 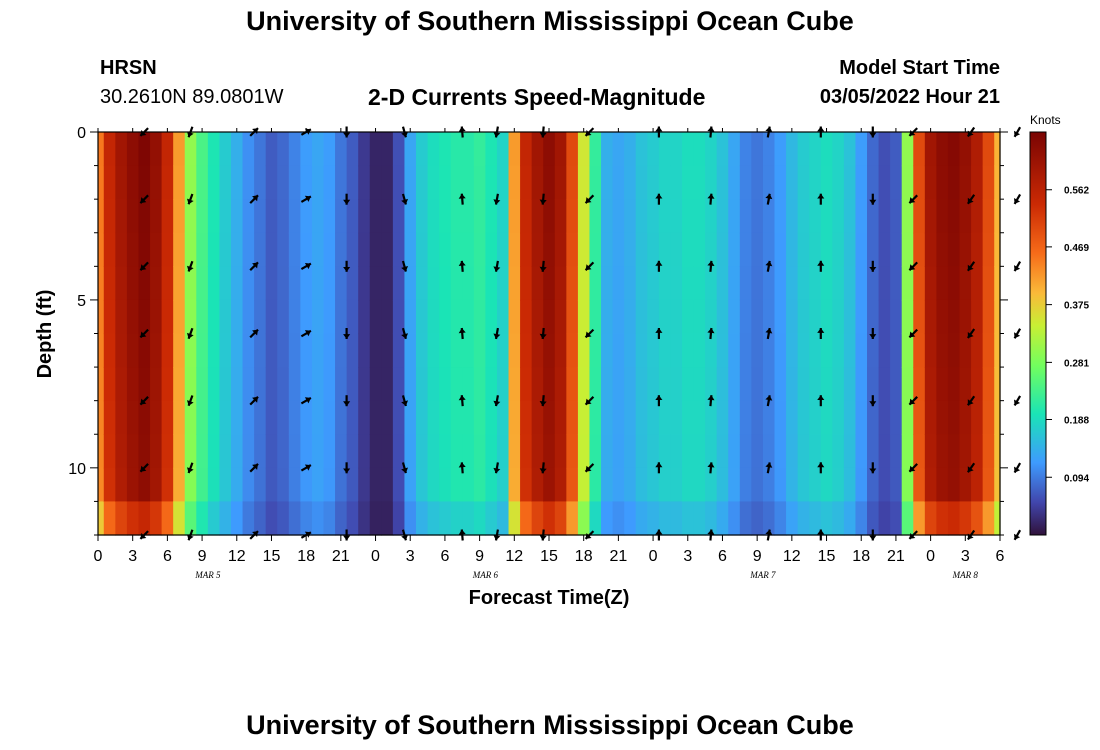 I want to click on colorbar-tick-label: 0.188, so click(x=1076, y=421).